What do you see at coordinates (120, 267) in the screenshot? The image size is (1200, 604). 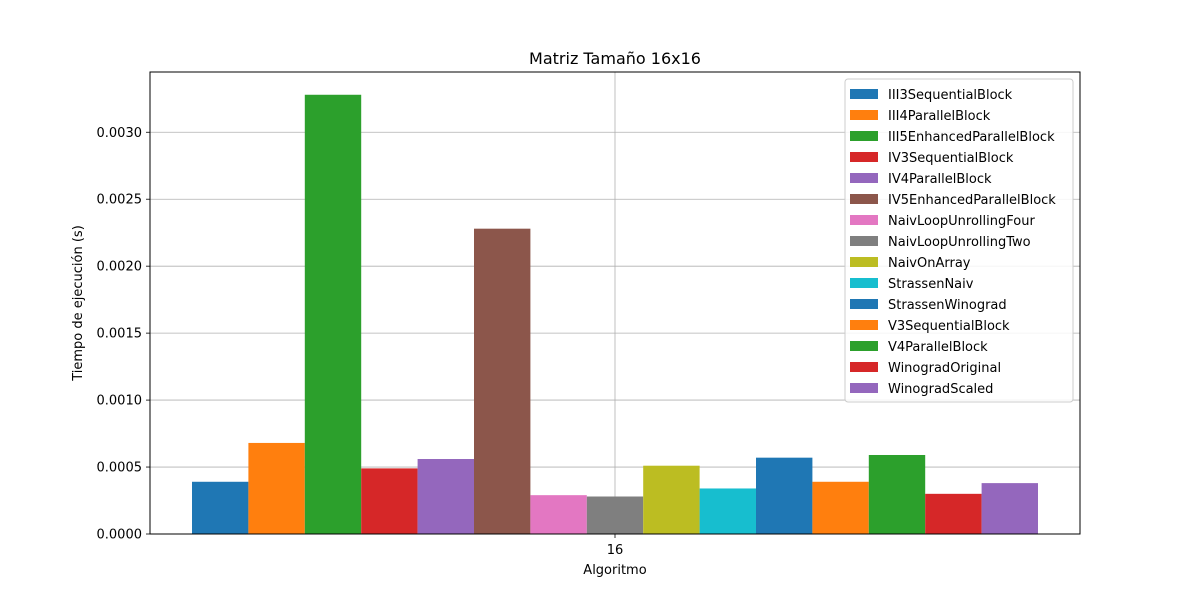 I see `y-tick-label: 0.0020` at bounding box center [120, 267].